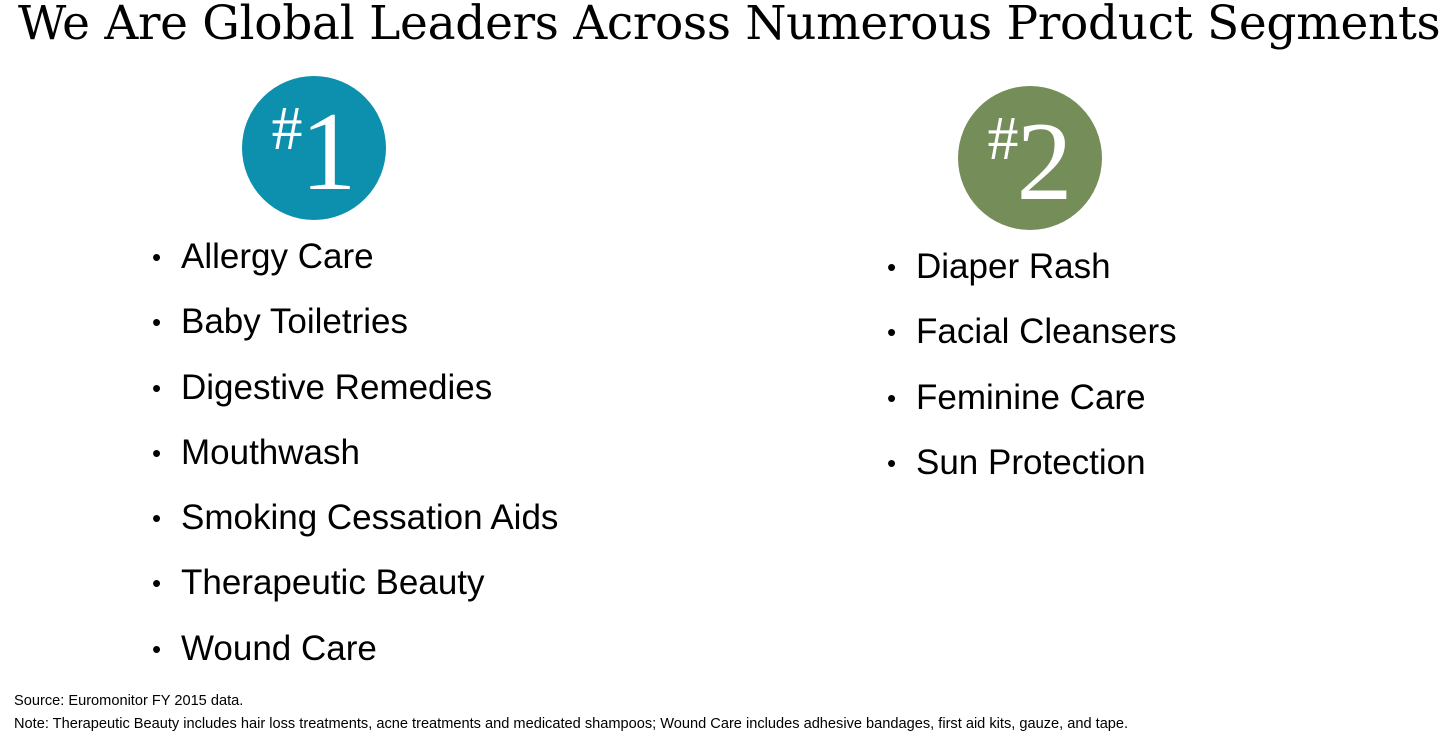 This screenshot has height=742, width=1447. Describe the element at coordinates (129, 701) in the screenshot. I see `source-footnote: Source: Euromonitor FY 2015 data.` at that location.